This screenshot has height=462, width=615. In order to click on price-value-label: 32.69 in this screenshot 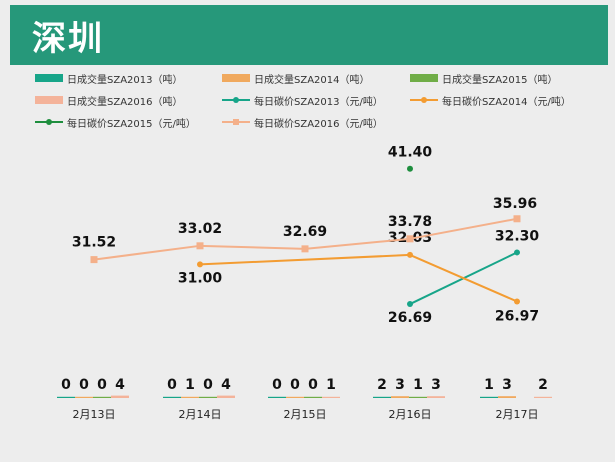, I will do `click(305, 232)`.